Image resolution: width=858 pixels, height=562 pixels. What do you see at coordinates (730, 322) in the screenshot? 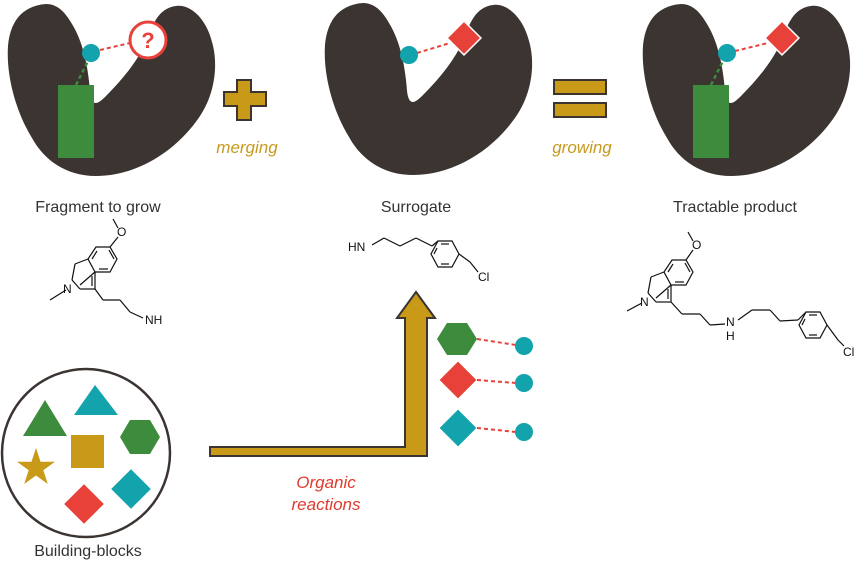
I see `product-nh-n-atom: N` at bounding box center [730, 322].